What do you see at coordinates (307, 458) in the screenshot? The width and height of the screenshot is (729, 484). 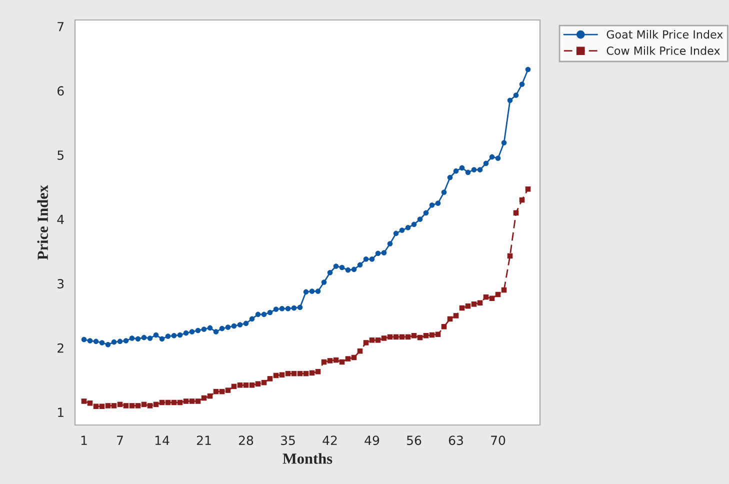 I see `x-axis-title: Months` at bounding box center [307, 458].